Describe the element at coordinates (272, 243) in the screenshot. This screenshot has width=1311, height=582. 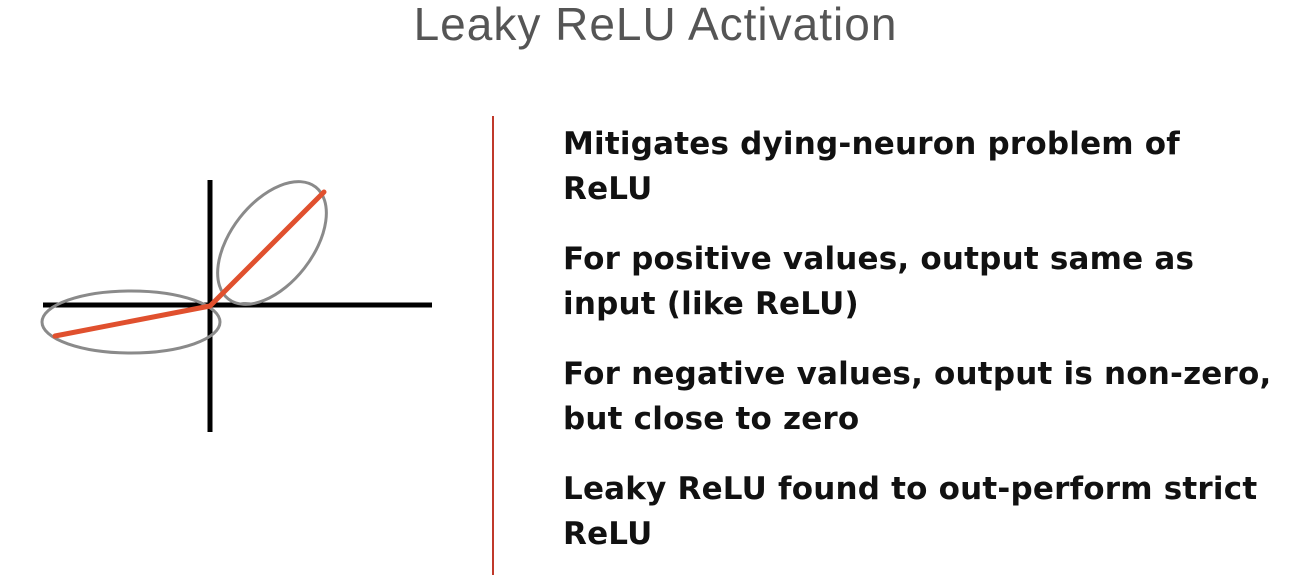
I see `positive-region-ellipse` at that location.